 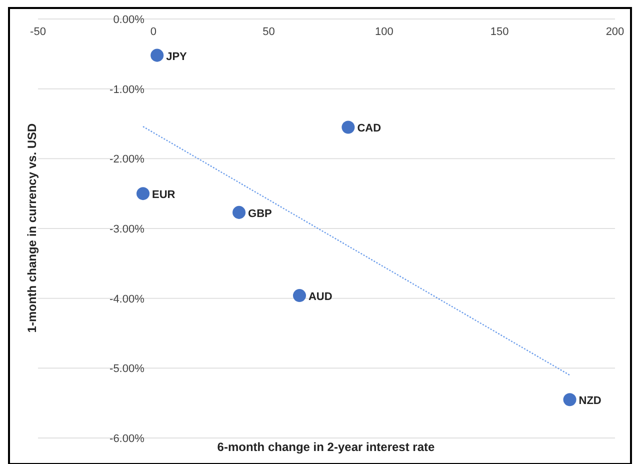 What do you see at coordinates (260, 214) in the screenshot?
I see `annotation: GBP` at bounding box center [260, 214].